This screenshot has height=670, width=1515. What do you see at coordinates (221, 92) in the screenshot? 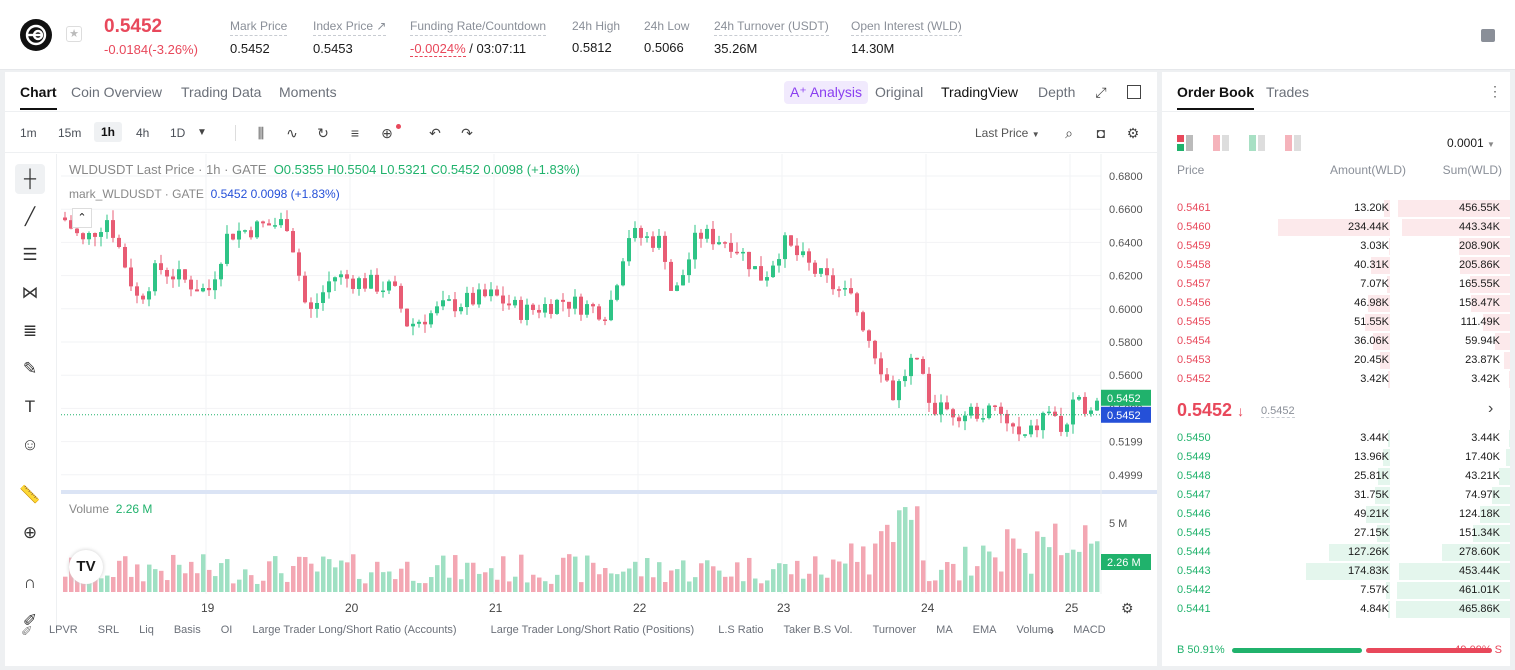
I see `tab-trading-data: Trading Data` at bounding box center [221, 92].